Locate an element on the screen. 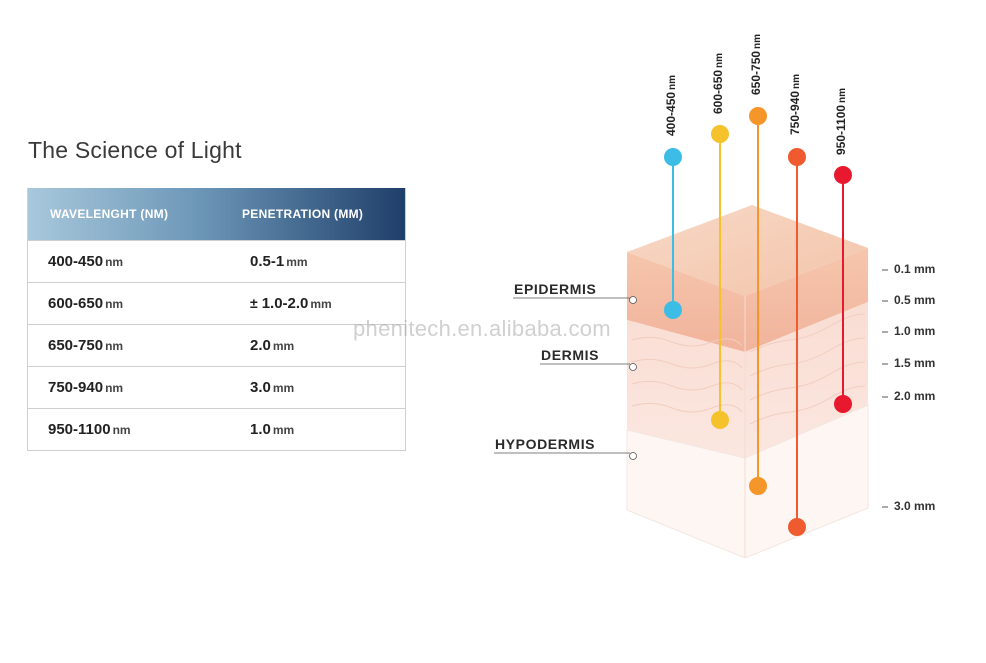  depth-label: 1.5 mm is located at coordinates (915, 363).